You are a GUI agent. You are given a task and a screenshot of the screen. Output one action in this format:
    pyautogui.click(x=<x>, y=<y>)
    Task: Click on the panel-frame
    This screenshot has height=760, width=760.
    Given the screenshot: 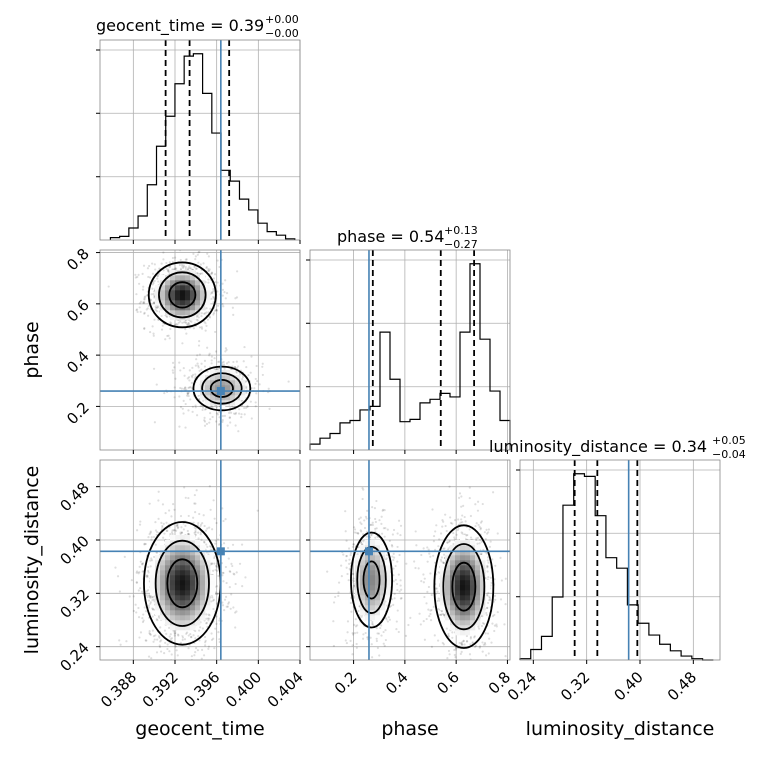 What is the action you would take?
    pyautogui.click(x=200, y=350)
    